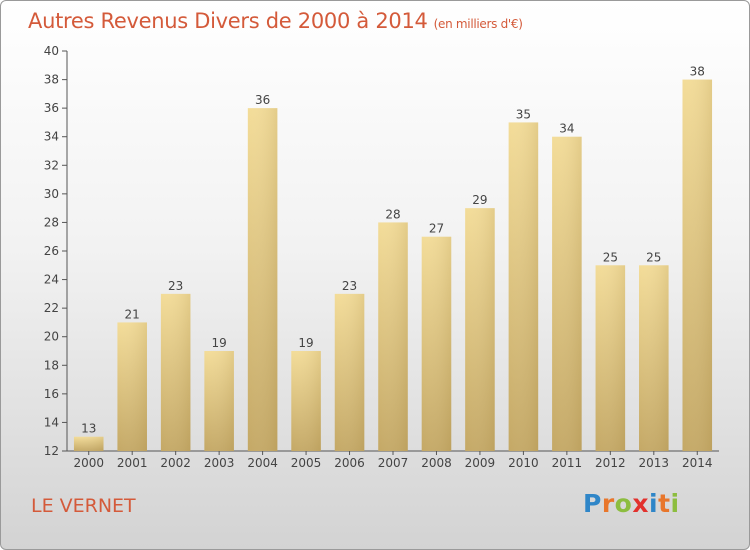 Image resolution: width=750 pixels, height=550 pixels. I want to click on y-tick-label: 22, so click(51, 308).